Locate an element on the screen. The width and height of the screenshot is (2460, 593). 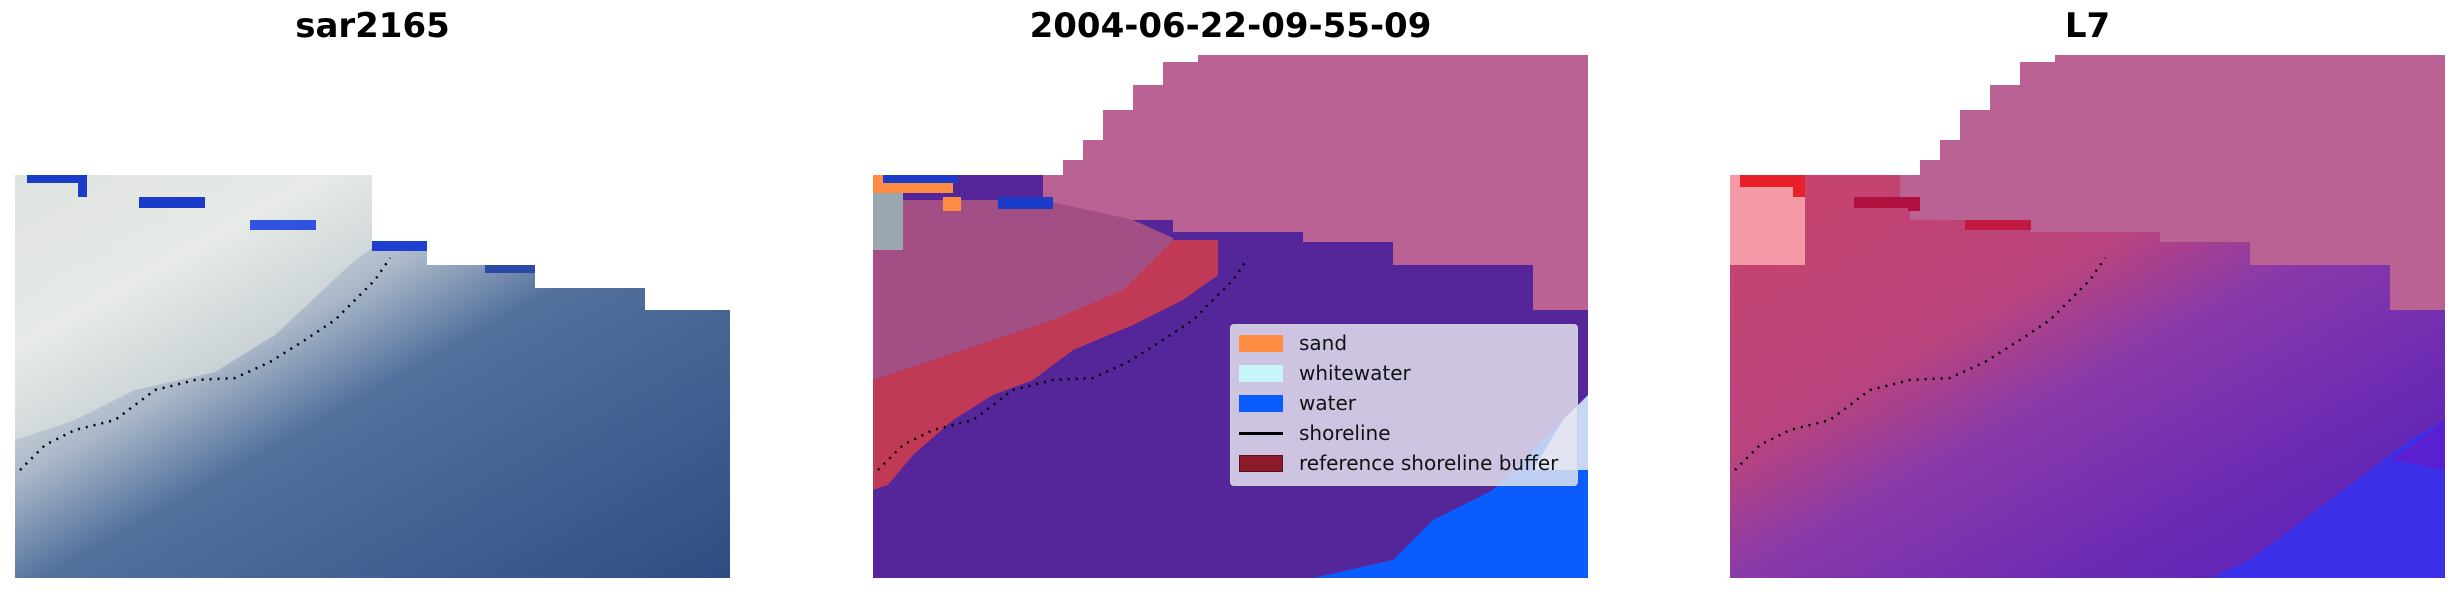
shoreline-dots is located at coordinates (205, 364).